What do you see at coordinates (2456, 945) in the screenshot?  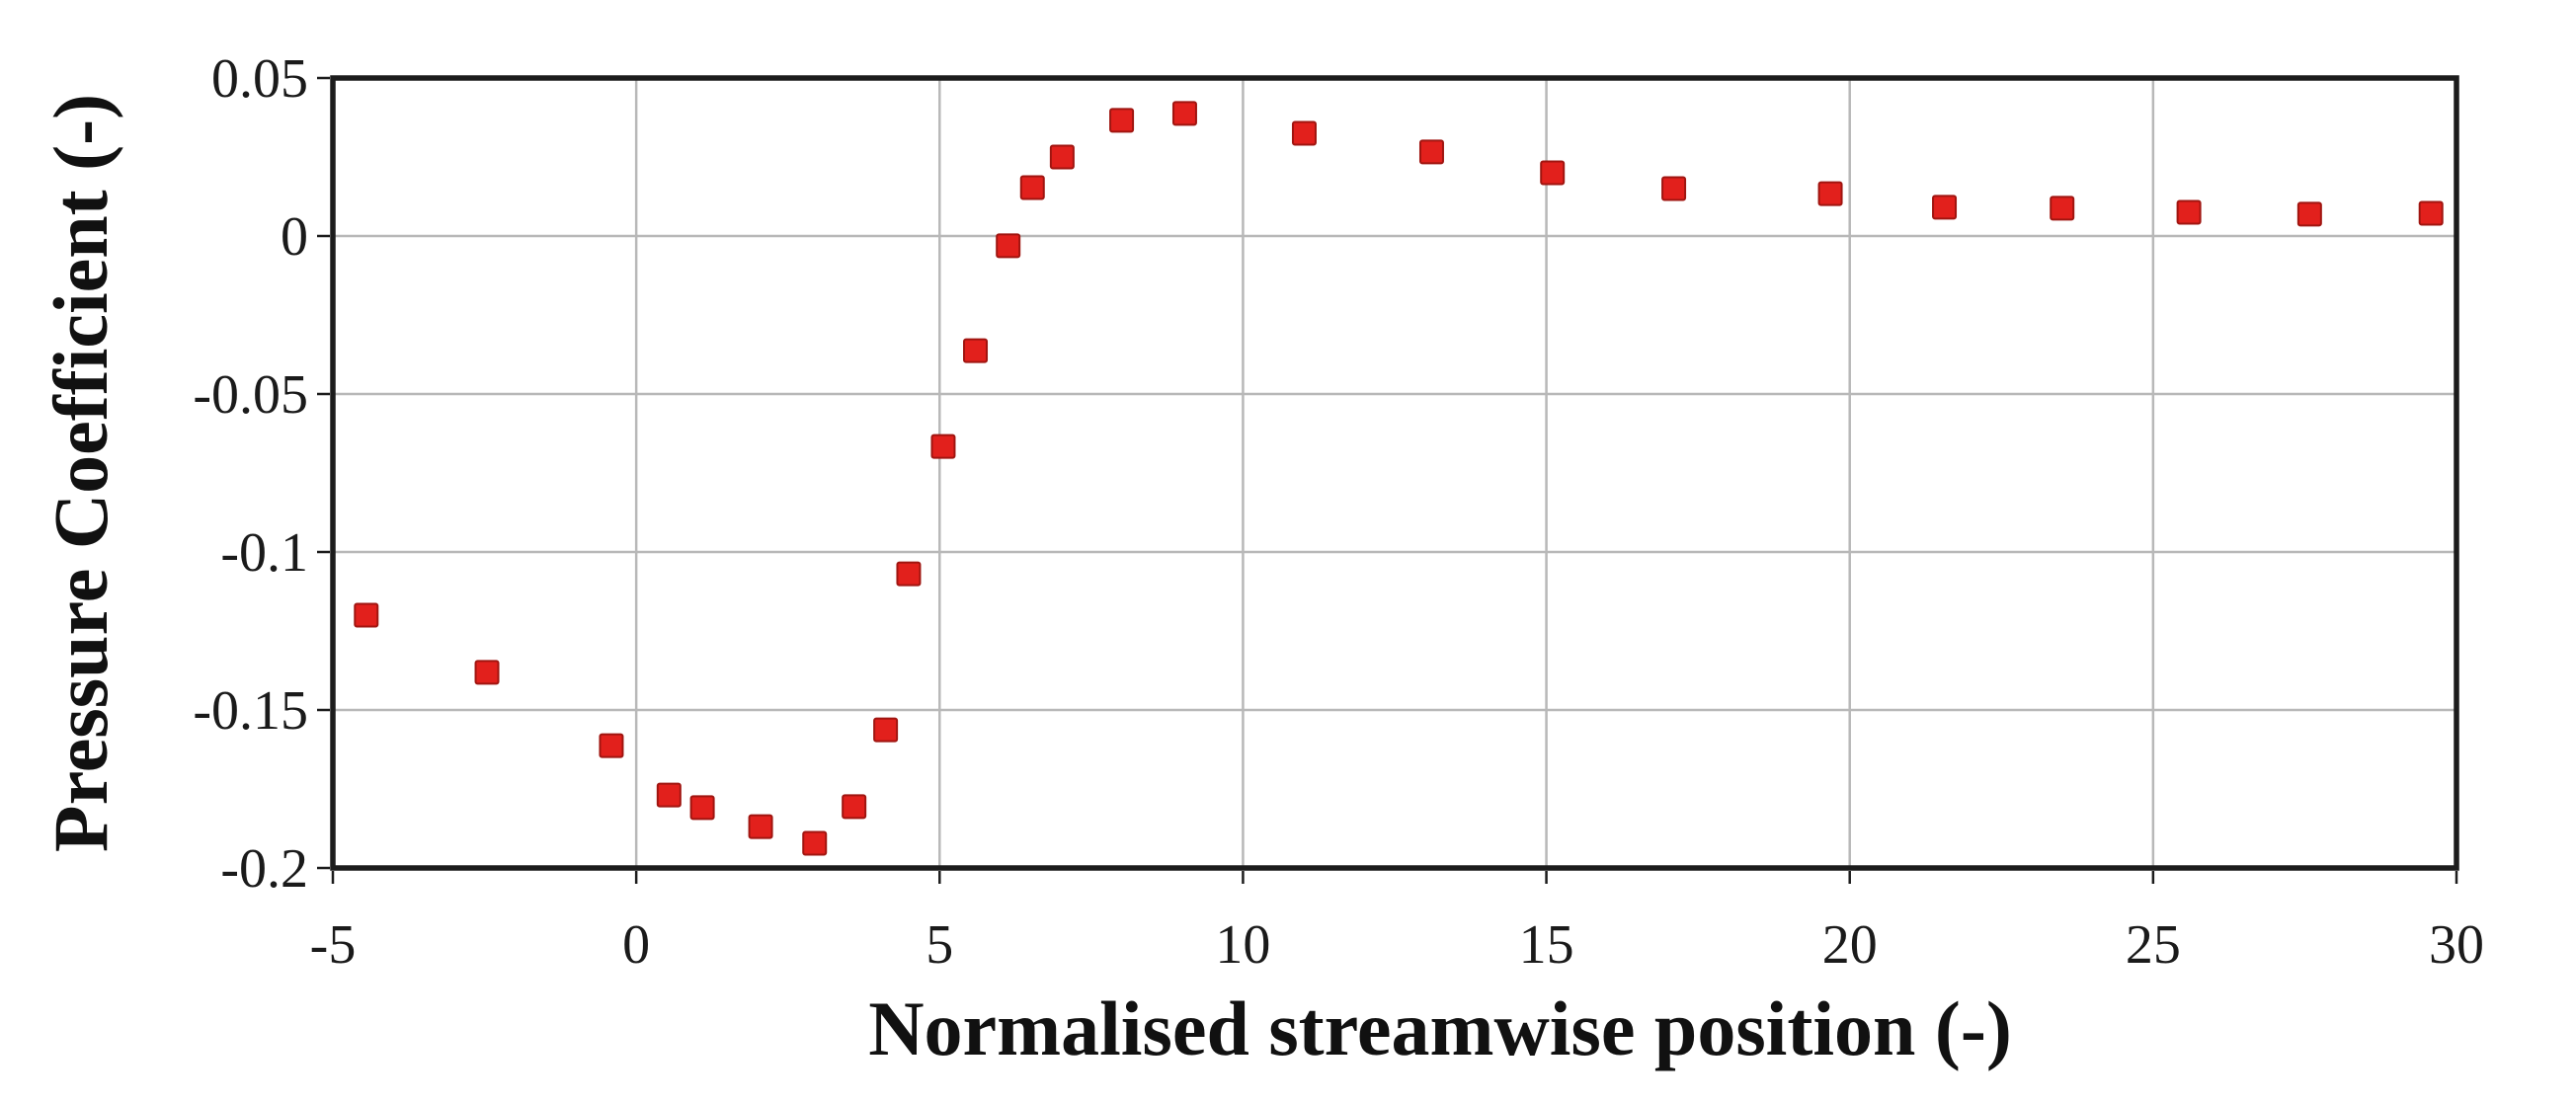 I see `x-tick-label: 30` at bounding box center [2456, 945].